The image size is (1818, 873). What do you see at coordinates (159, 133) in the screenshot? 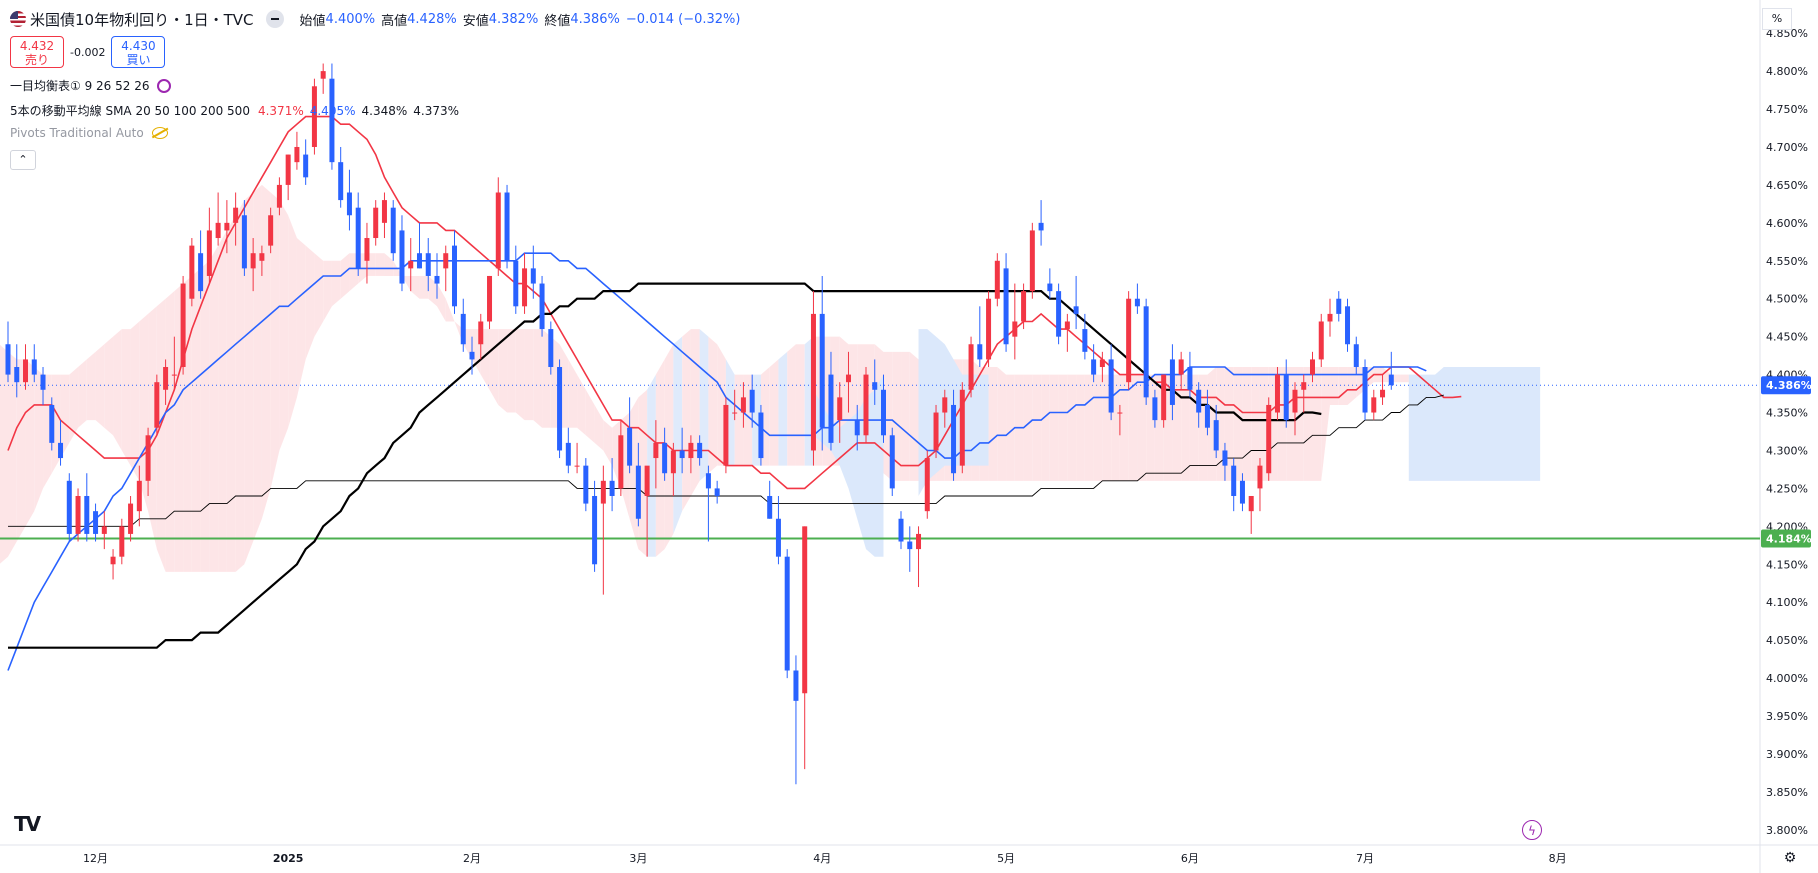
I see `hidden-eye-icon` at bounding box center [159, 133].